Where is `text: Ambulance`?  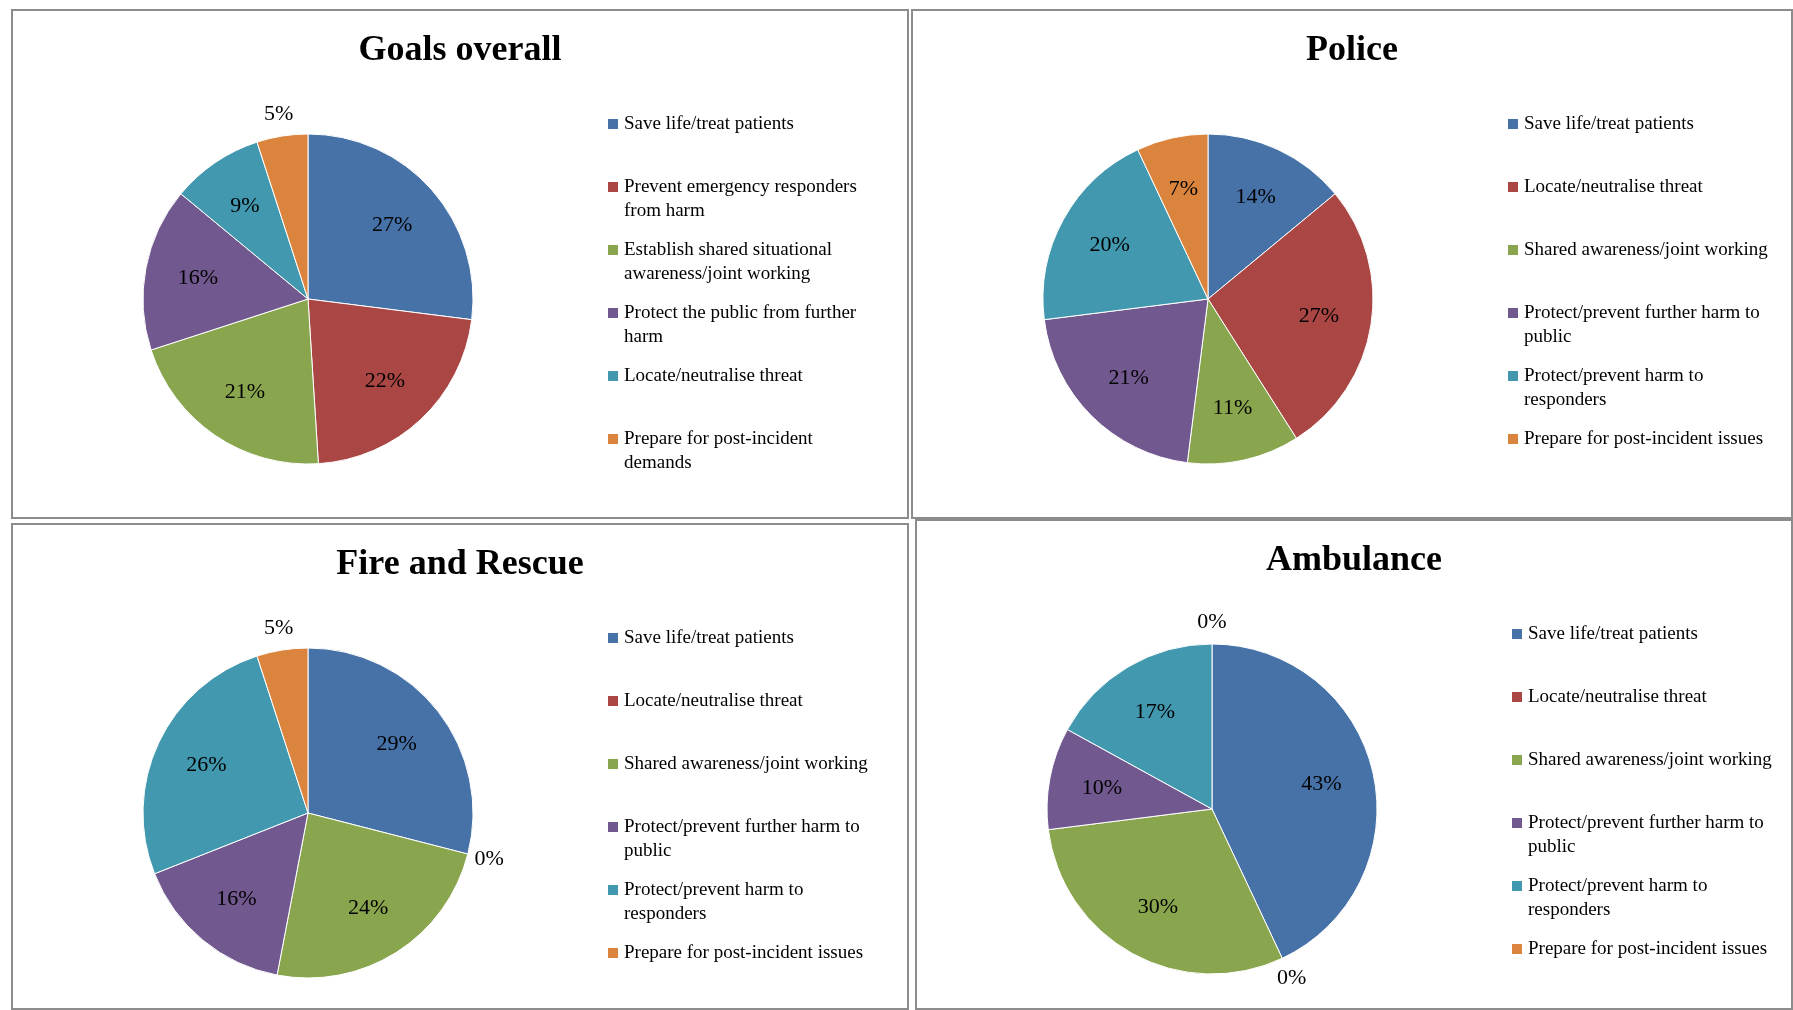 text: Ambulance is located at coordinates (1354, 558).